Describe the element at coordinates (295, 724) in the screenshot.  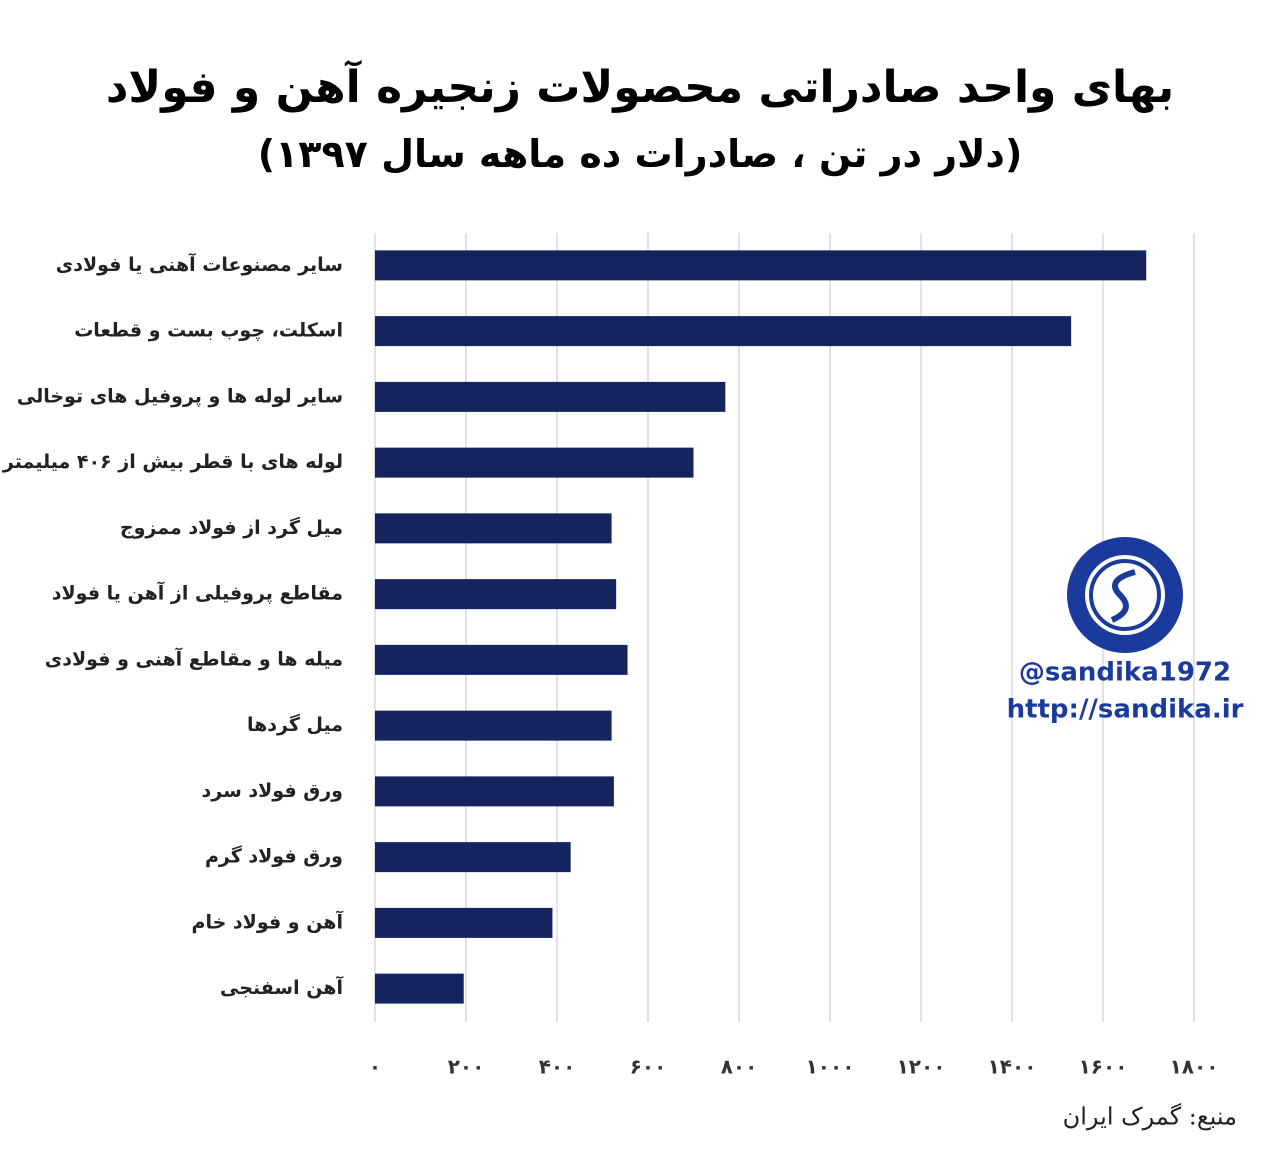
I see `y-tick-label: میل گردها` at that location.